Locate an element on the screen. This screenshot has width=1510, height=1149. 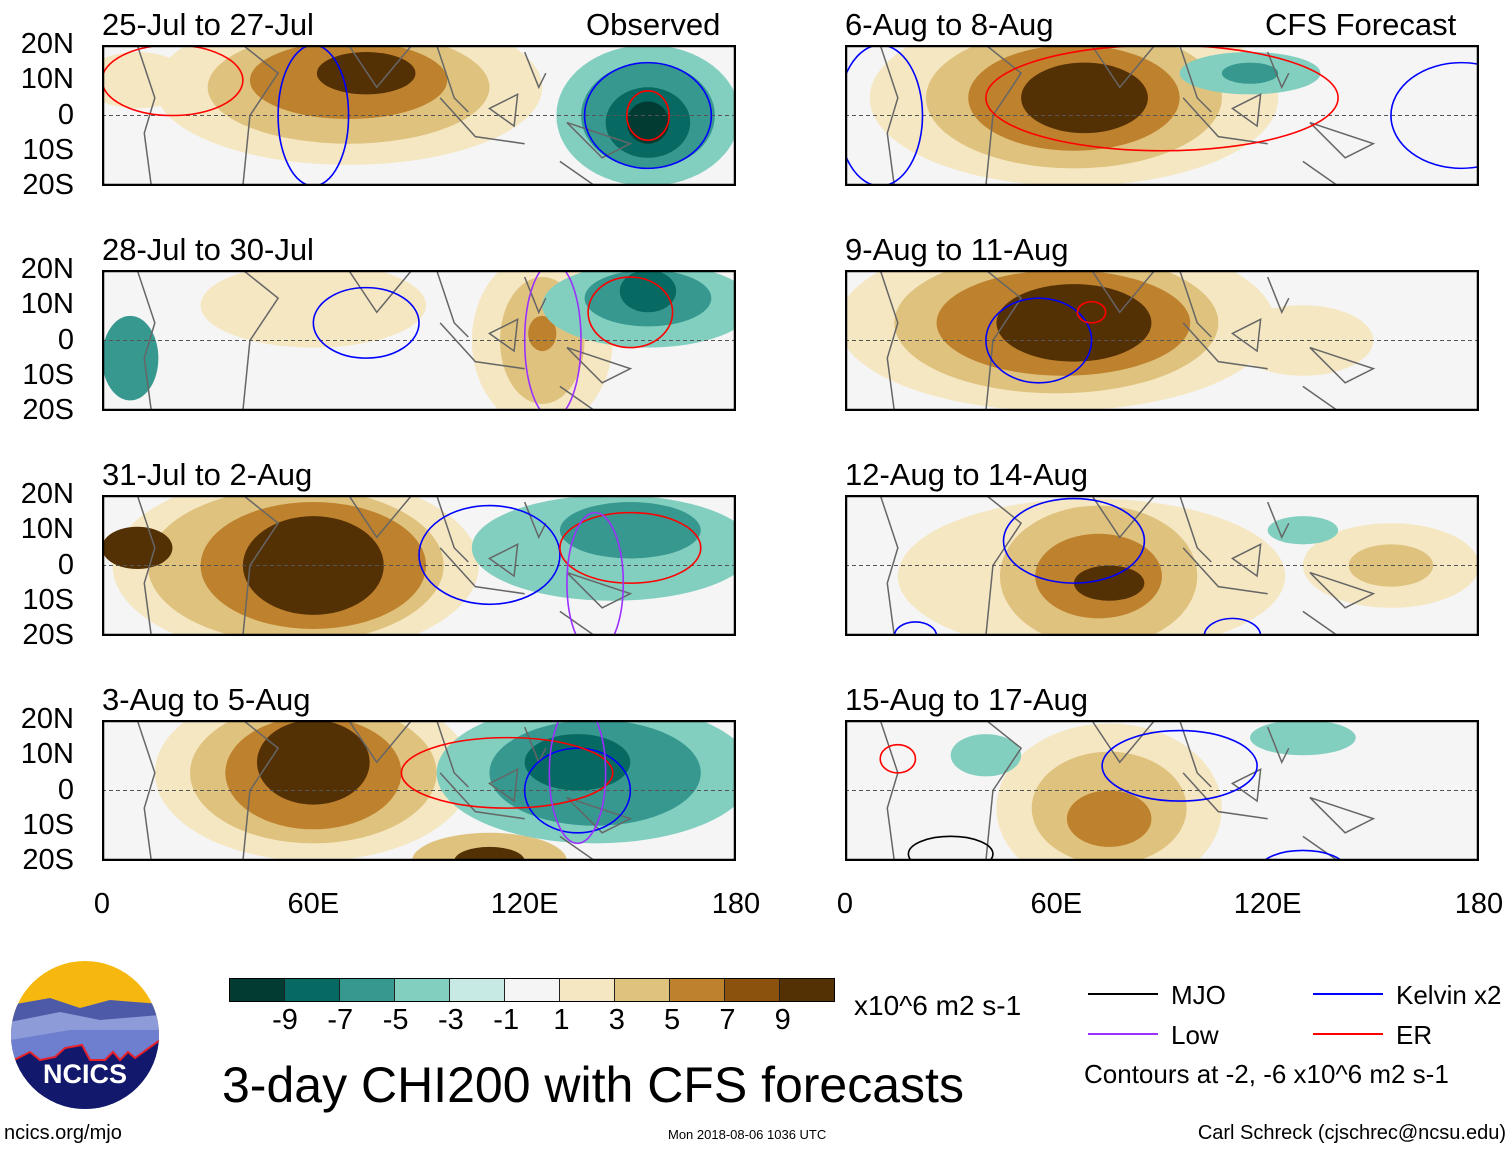
colorbar-label: -5 is located at coordinates (395, 1020).